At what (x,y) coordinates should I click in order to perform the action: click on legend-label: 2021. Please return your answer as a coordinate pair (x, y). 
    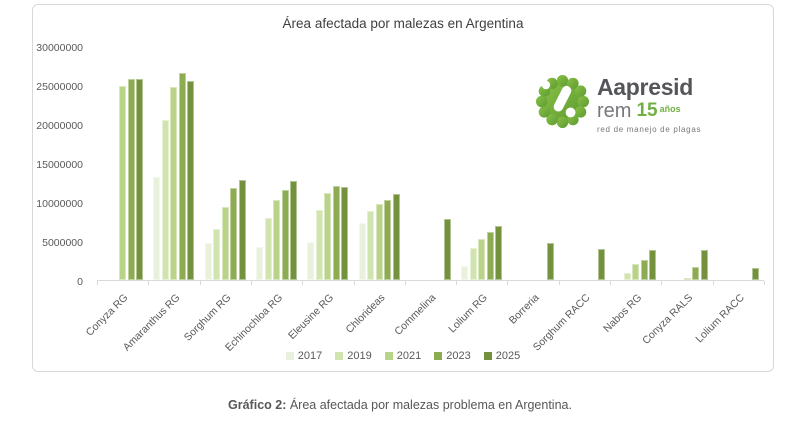
    Looking at the image, I should click on (409, 356).